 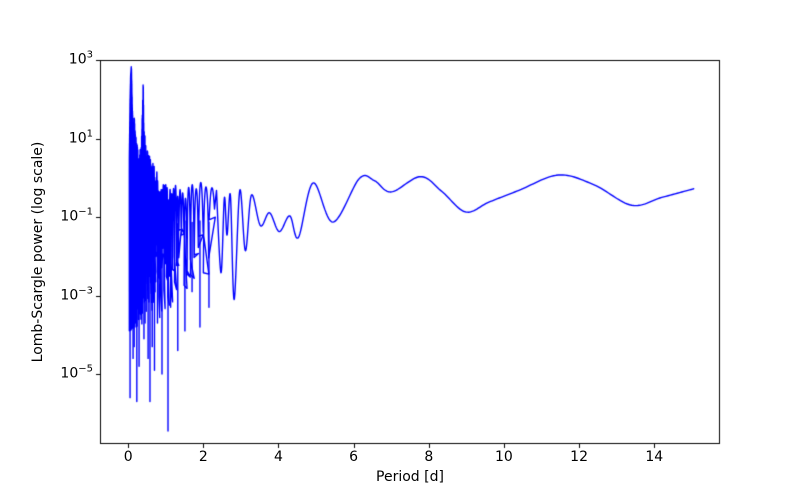 What do you see at coordinates (579, 457) in the screenshot?
I see `x-tick-label: 12` at bounding box center [579, 457].